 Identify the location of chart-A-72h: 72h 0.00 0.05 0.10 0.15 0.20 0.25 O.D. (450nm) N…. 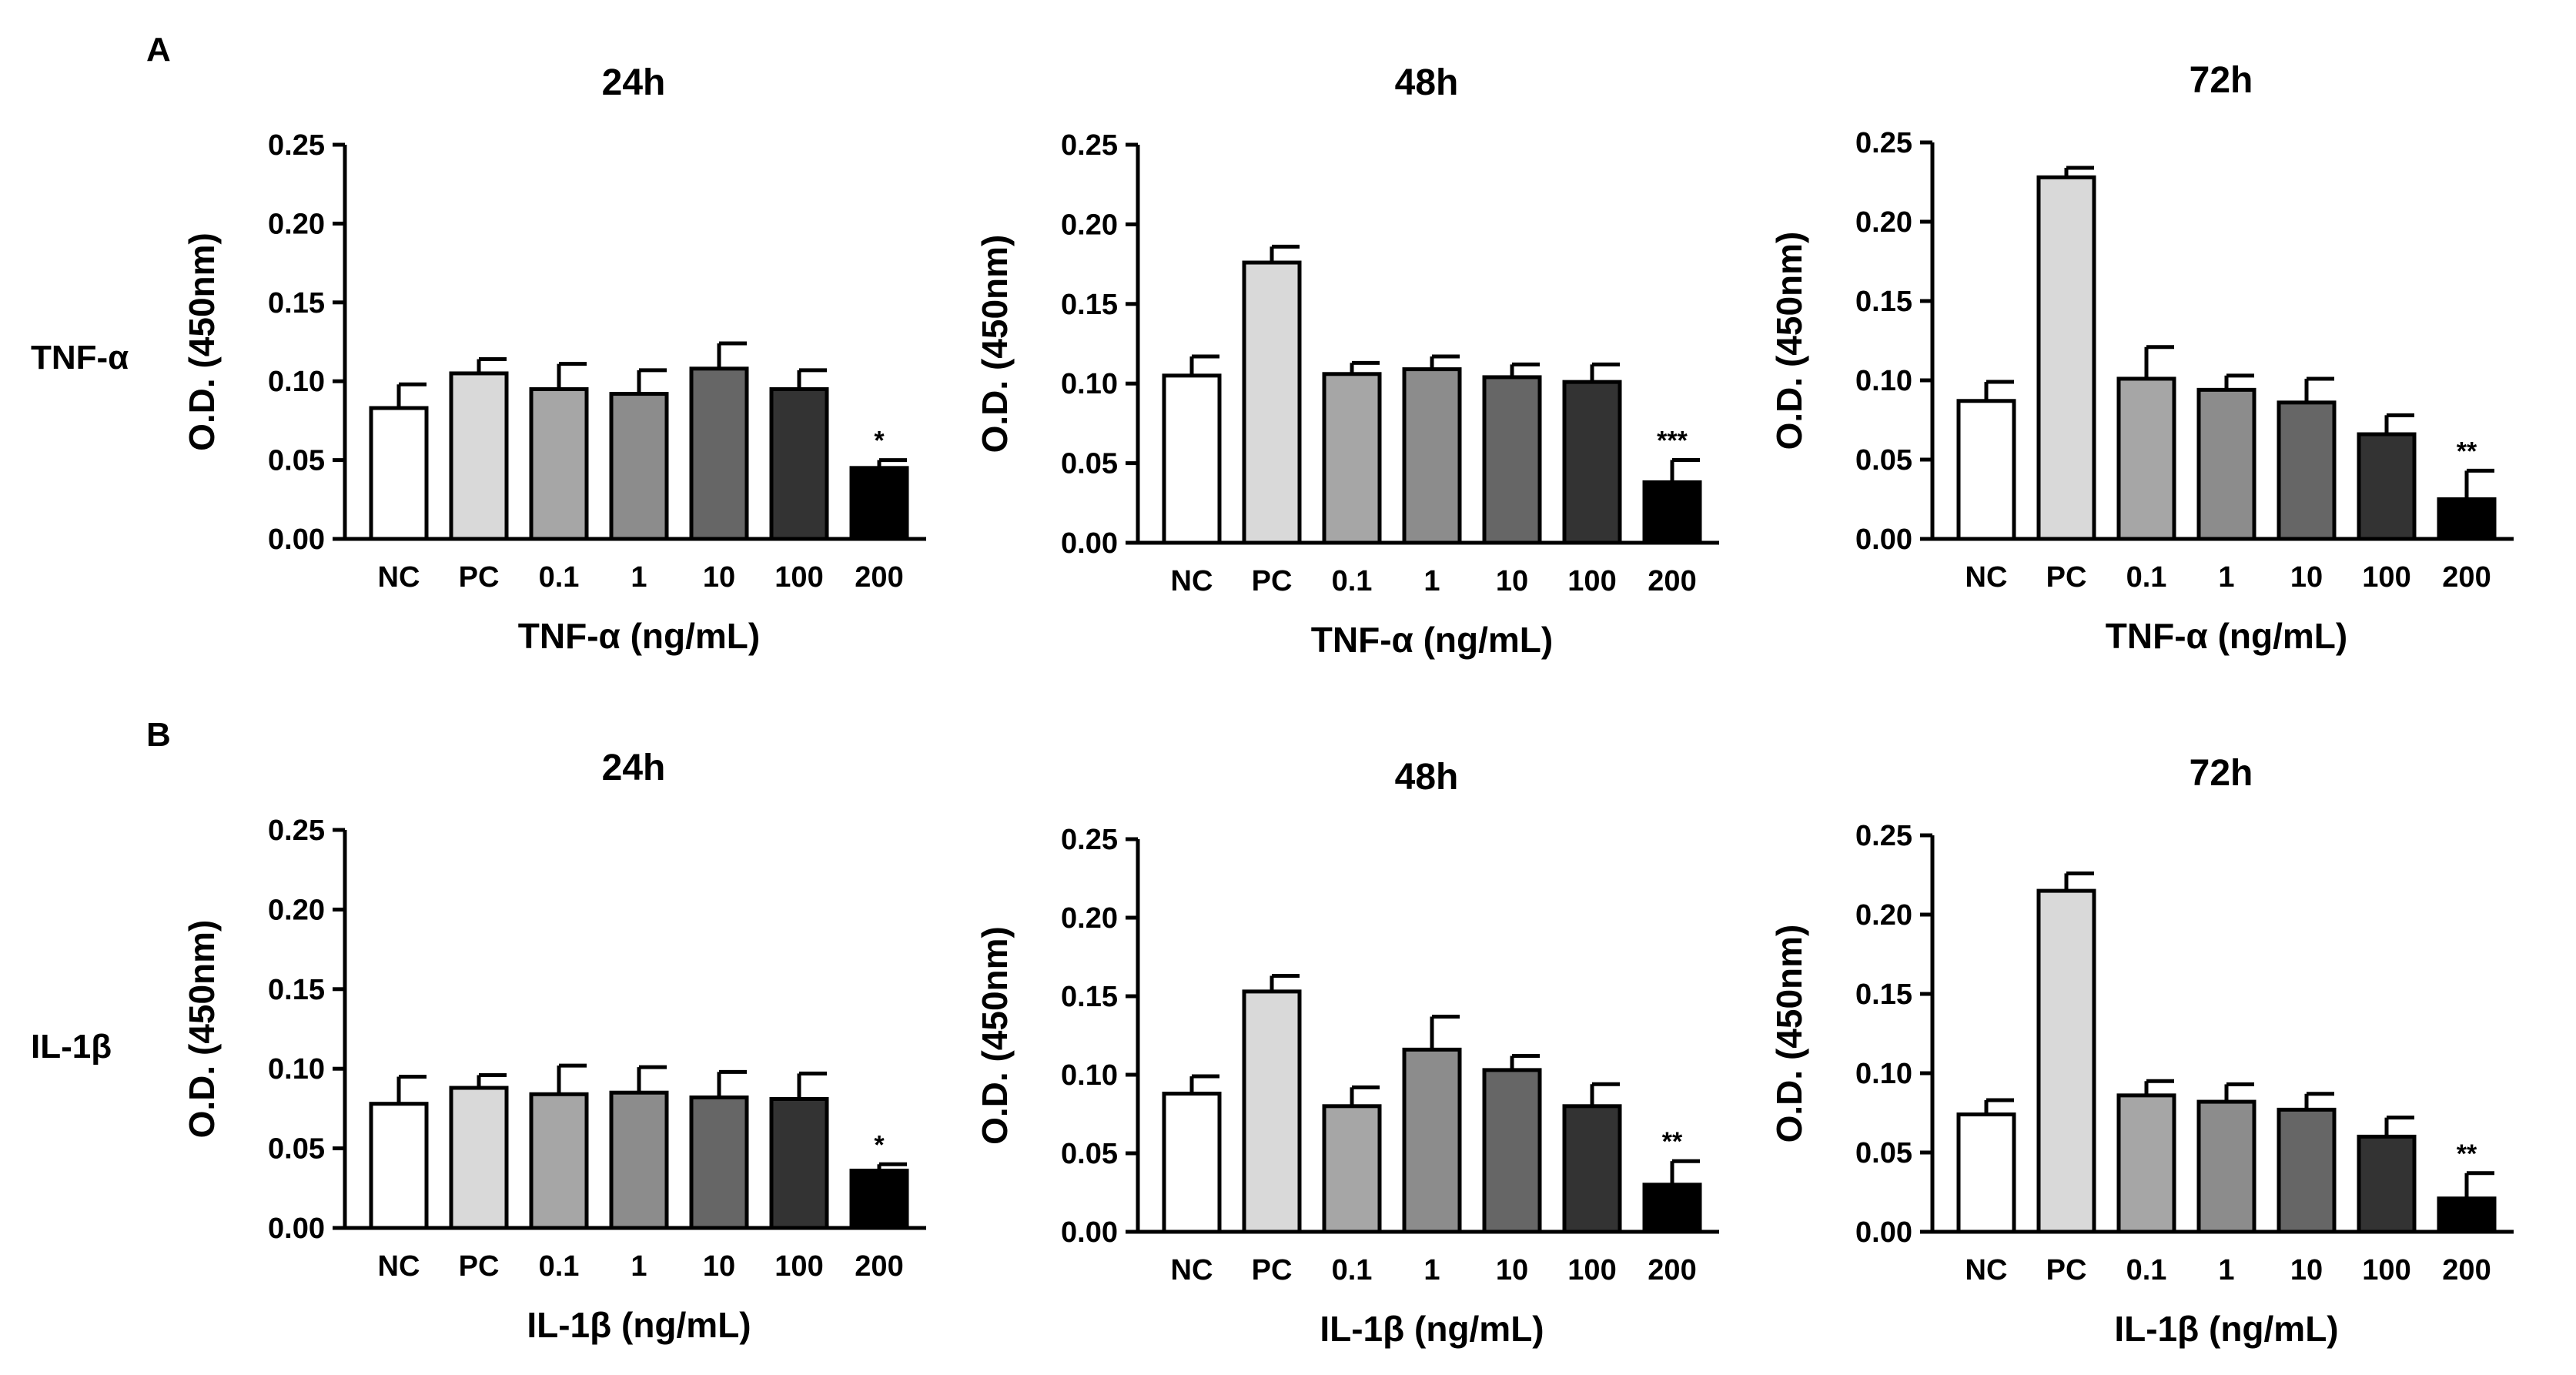
(2142, 358).